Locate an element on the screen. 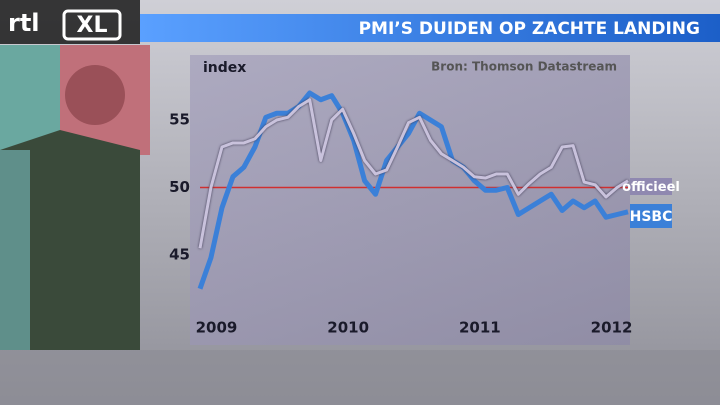 This screenshot has height=405, width=720. logo-bg is located at coordinates (70, 22).